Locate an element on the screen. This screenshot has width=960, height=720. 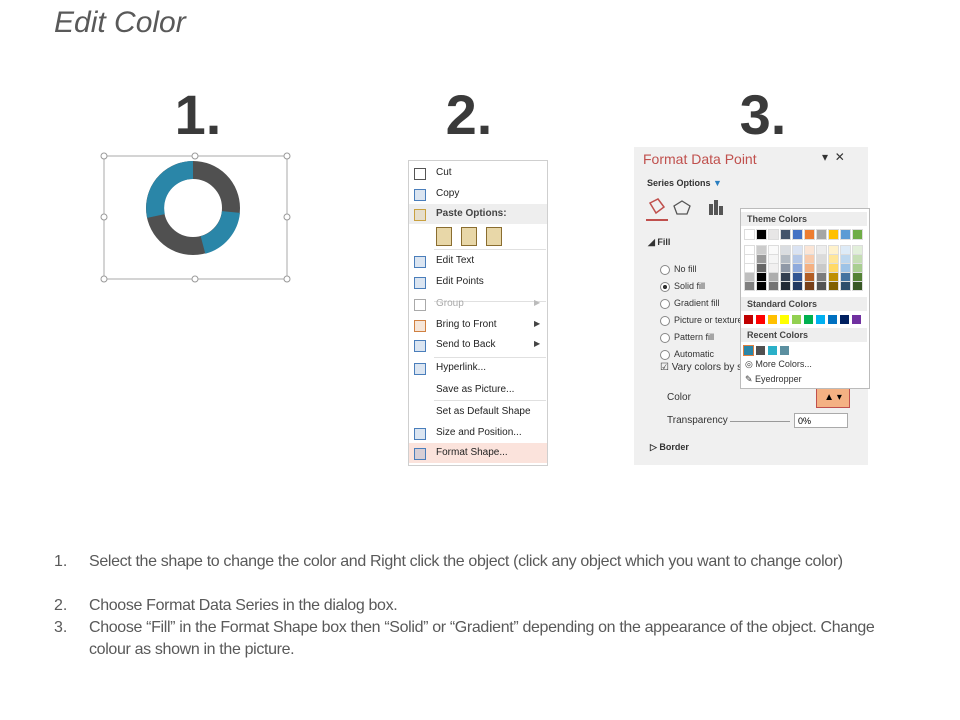
menu-label: Set as Default Shape is located at coordinates (483, 411).